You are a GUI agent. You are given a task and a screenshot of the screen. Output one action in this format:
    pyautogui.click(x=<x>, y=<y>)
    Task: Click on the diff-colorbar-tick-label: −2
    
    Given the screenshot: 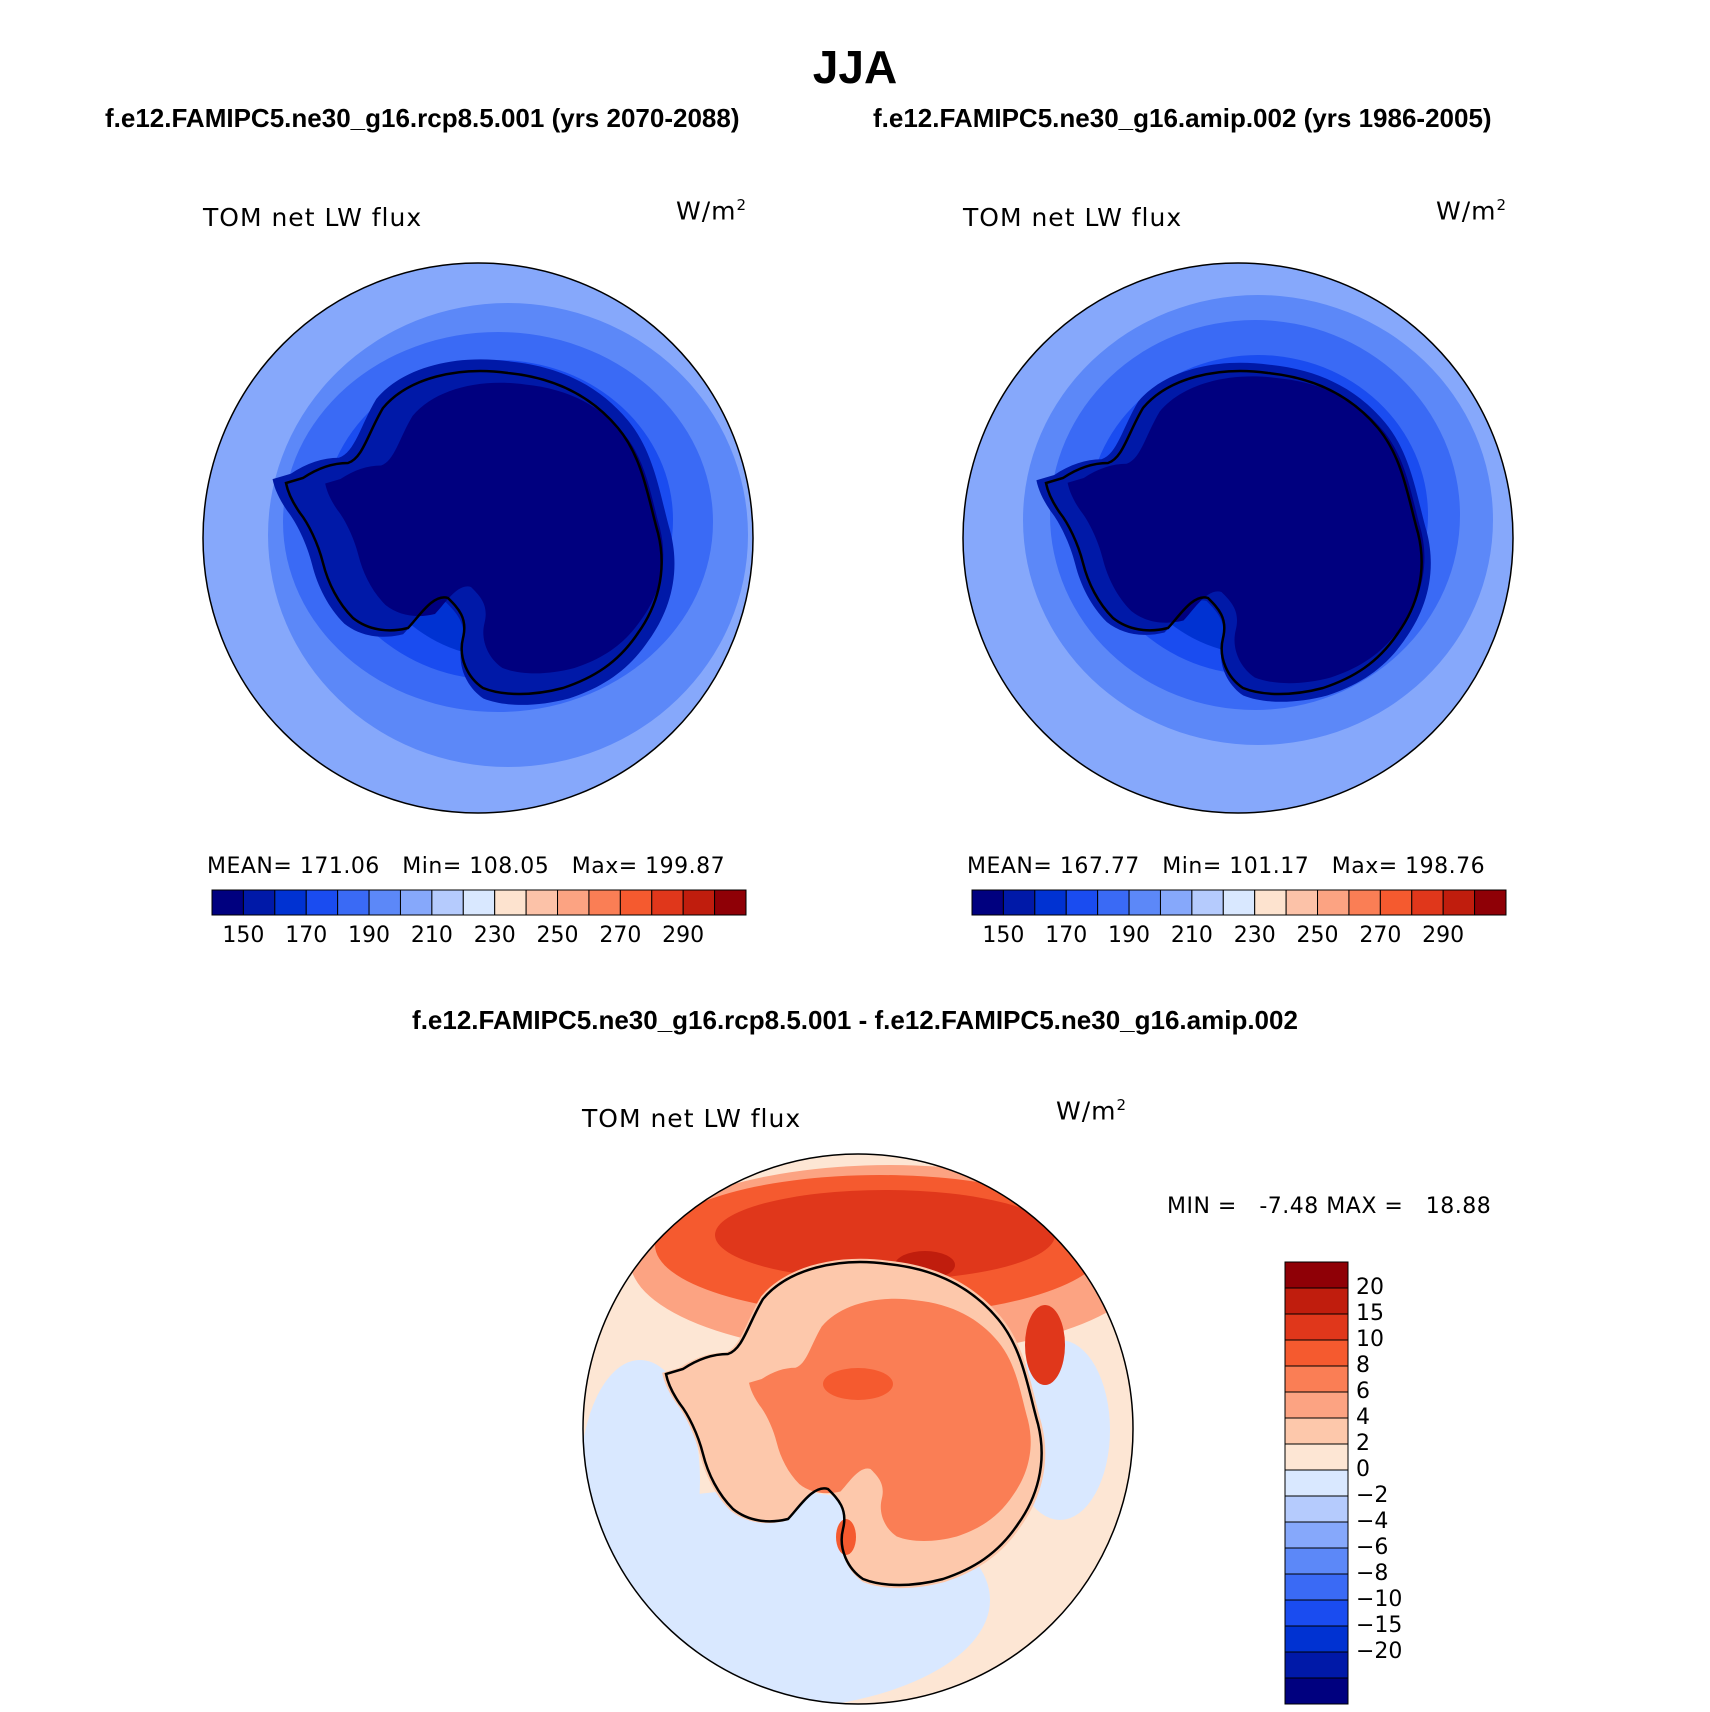 What is the action you would take?
    pyautogui.click(x=1372, y=1495)
    